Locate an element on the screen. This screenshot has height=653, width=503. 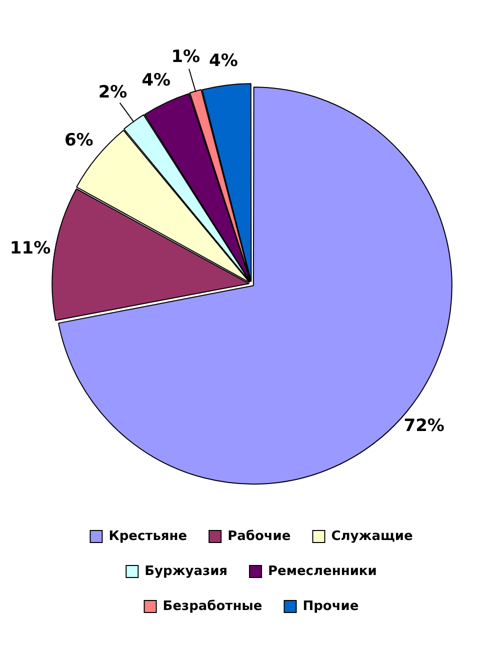
legend-label: Безработные is located at coordinates (212, 606).